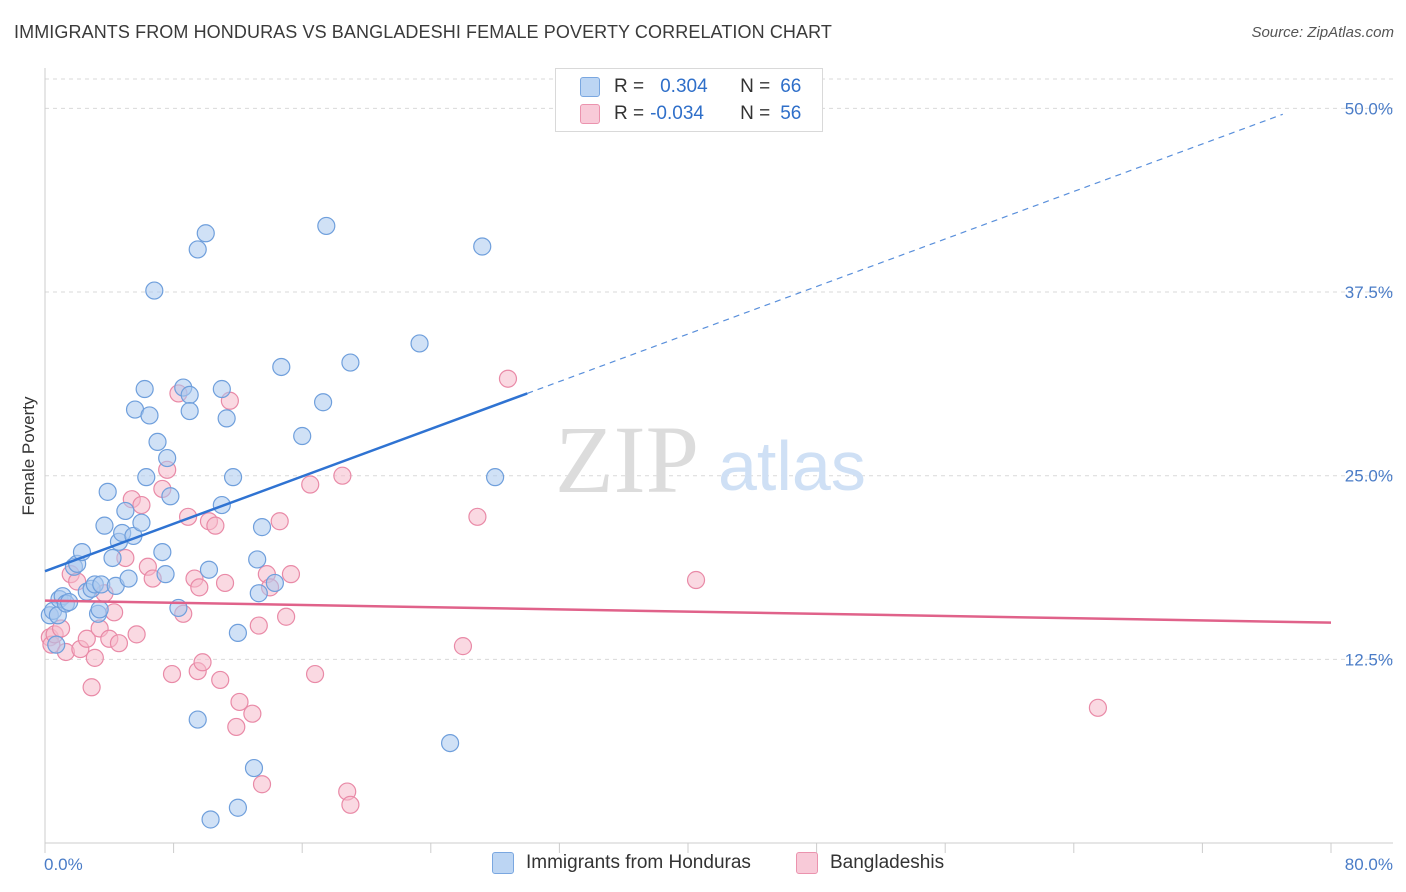  I want to click on legend-row-bangladeshis: R = -0.034 N = 56, so click(690, 114).